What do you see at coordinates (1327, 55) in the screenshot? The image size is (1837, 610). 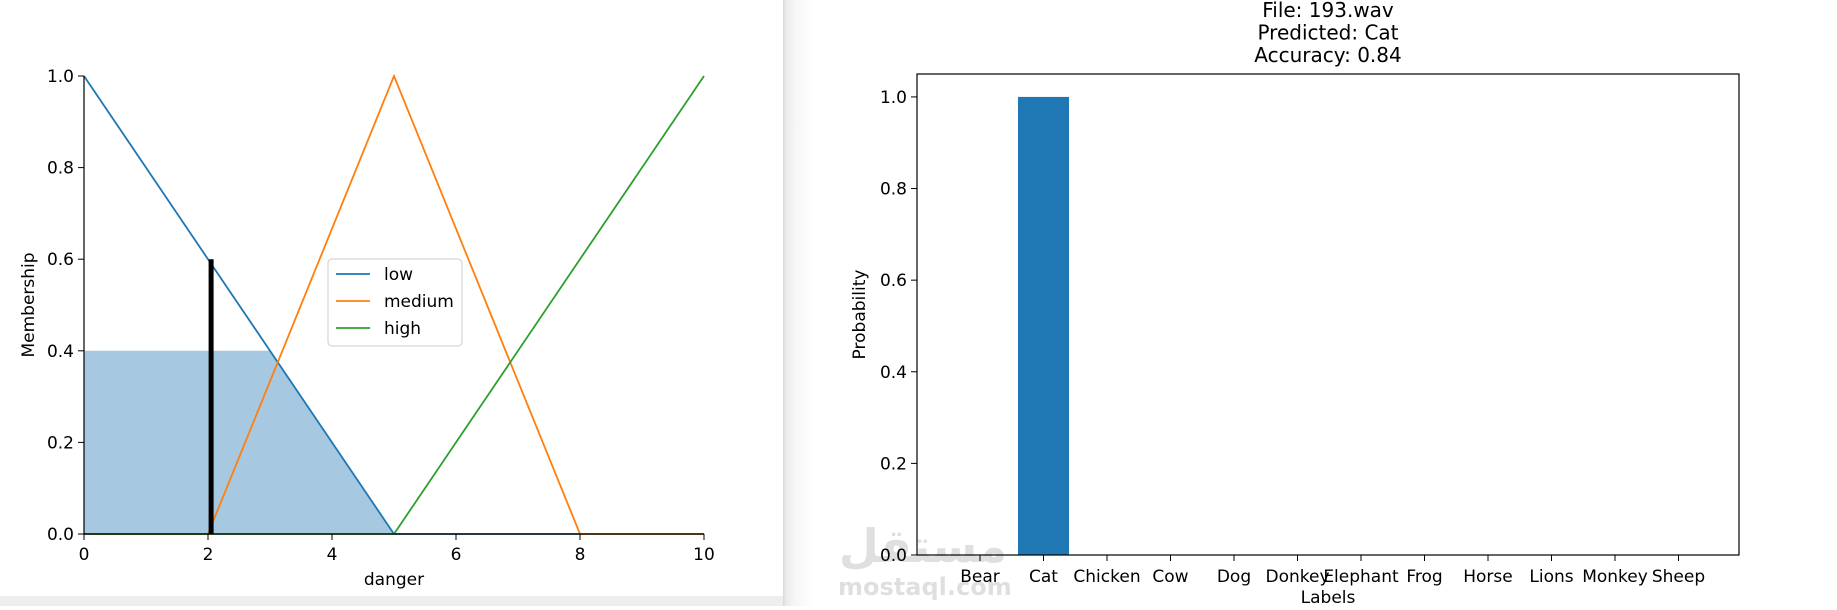 I see `chart-title-line: Accuracy: 0.84` at bounding box center [1327, 55].